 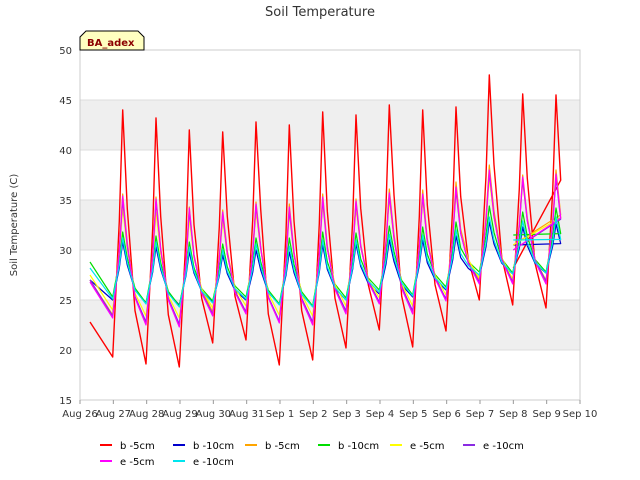 What do you see at coordinates (113, 414) in the screenshot?
I see `x-tick-label: Aug 27` at bounding box center [113, 414].